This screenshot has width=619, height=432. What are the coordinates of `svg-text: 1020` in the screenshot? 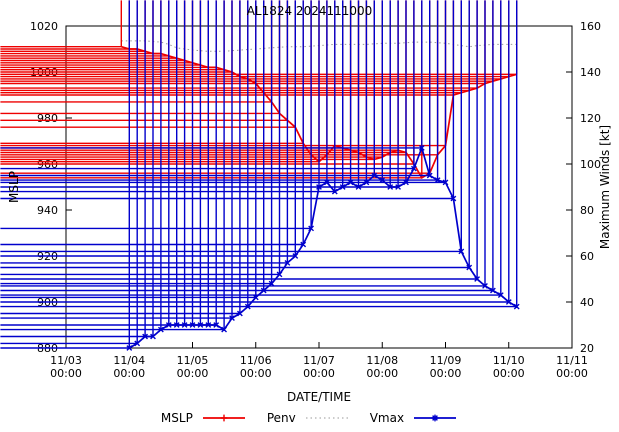 It's located at (44, 26).